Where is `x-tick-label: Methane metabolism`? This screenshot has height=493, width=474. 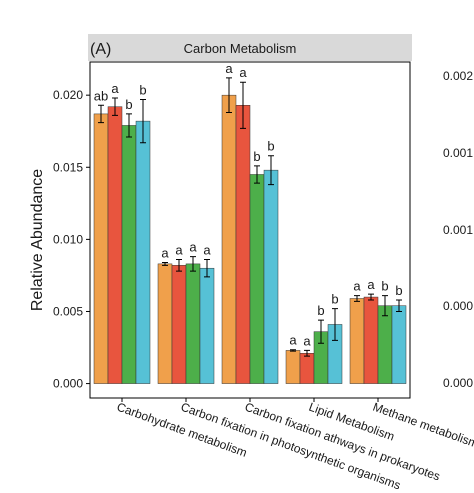
x-tick-label: Methane metabolism is located at coordinates (422, 425).